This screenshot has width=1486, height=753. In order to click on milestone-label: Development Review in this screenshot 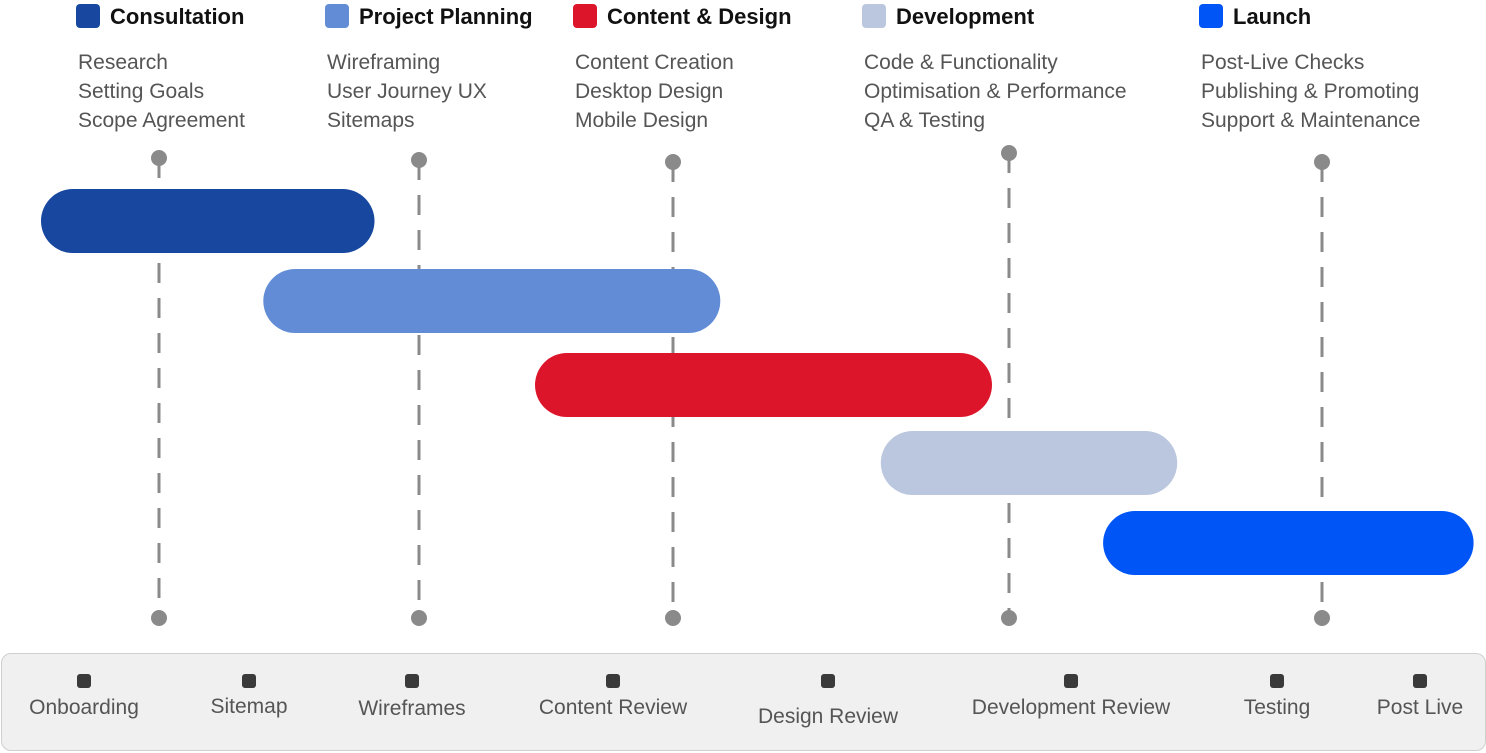, I will do `click(1071, 707)`.